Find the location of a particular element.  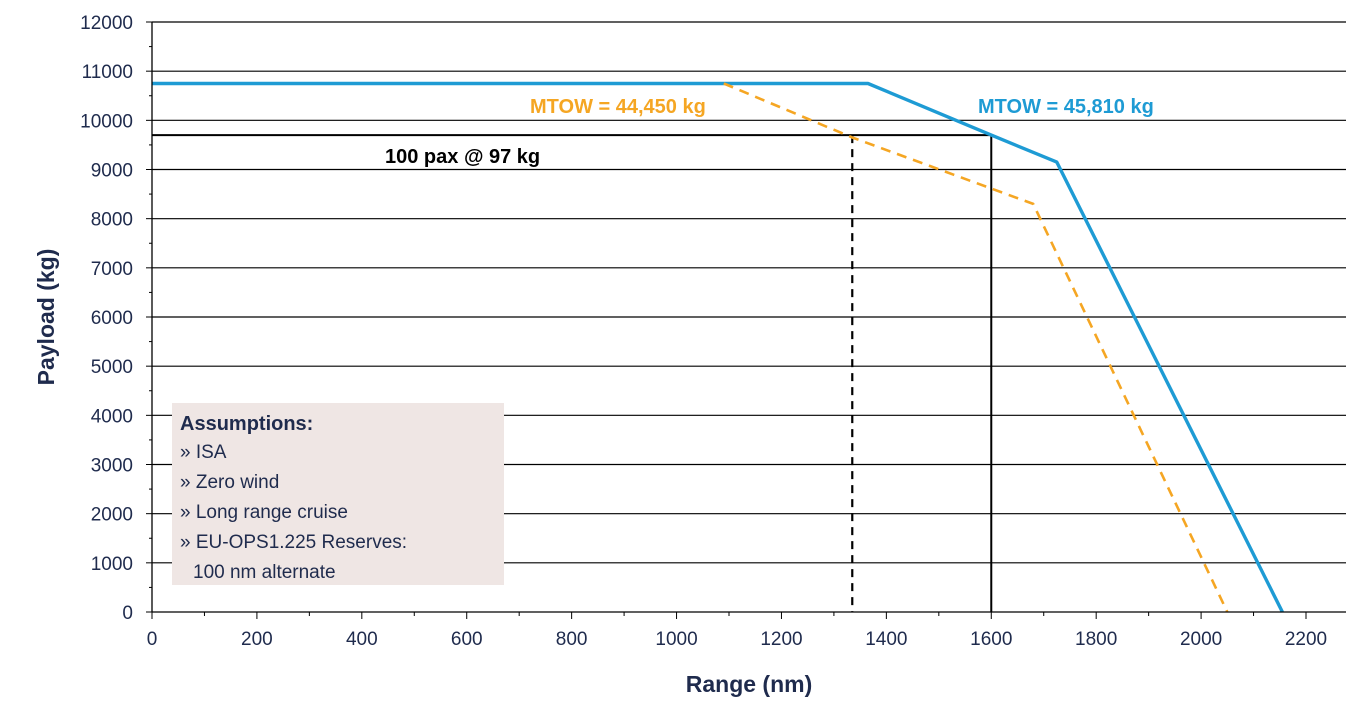

y-tick-label-10000: 10000 is located at coordinates (106, 121).